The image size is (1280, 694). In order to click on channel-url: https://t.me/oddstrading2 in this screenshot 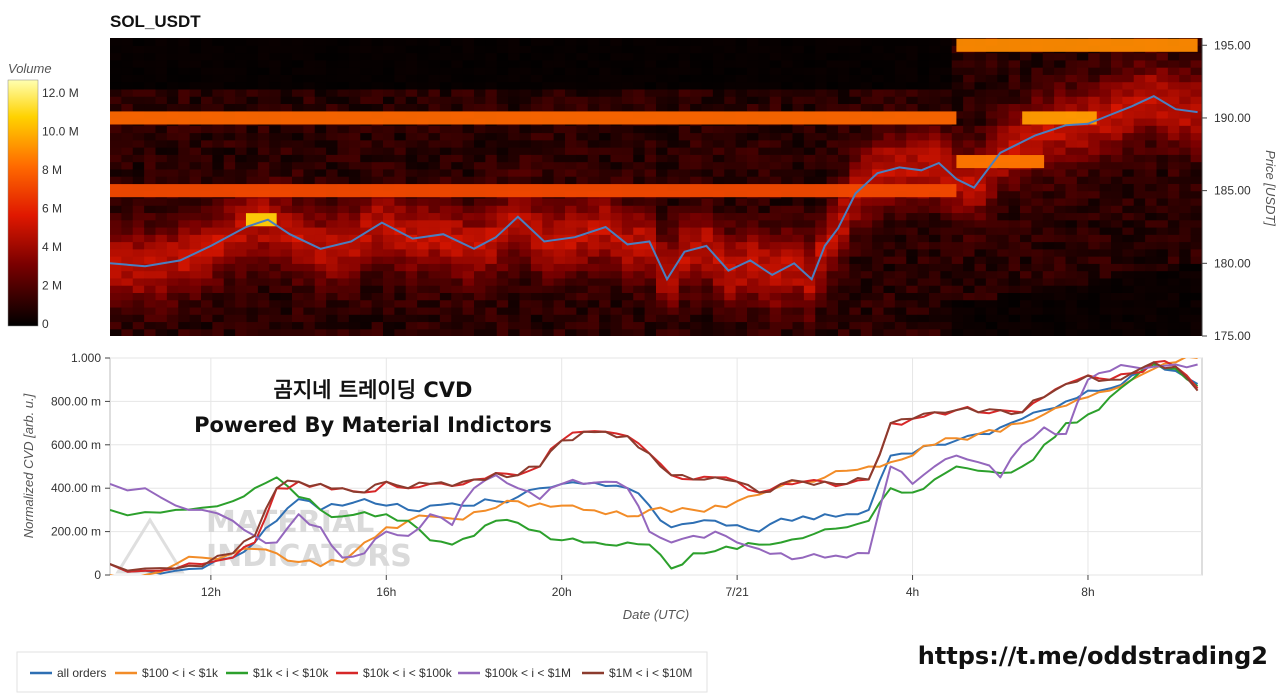, I will do `click(1093, 656)`.